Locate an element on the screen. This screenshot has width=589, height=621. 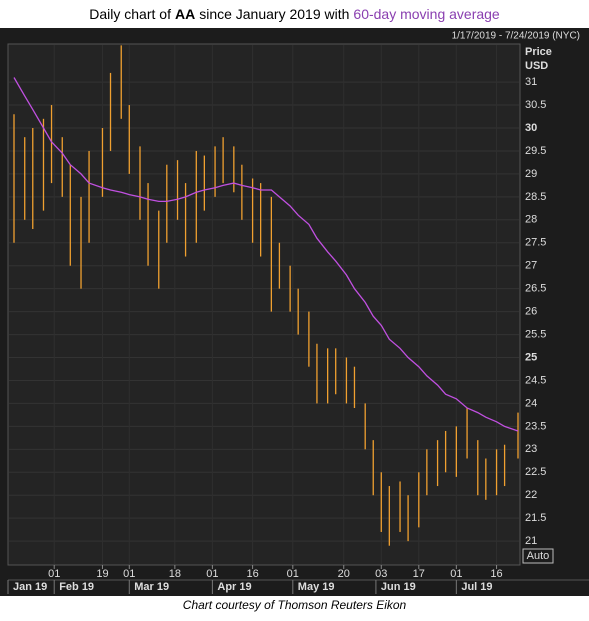
y-tick-label: 30.5 is located at coordinates (535, 105).